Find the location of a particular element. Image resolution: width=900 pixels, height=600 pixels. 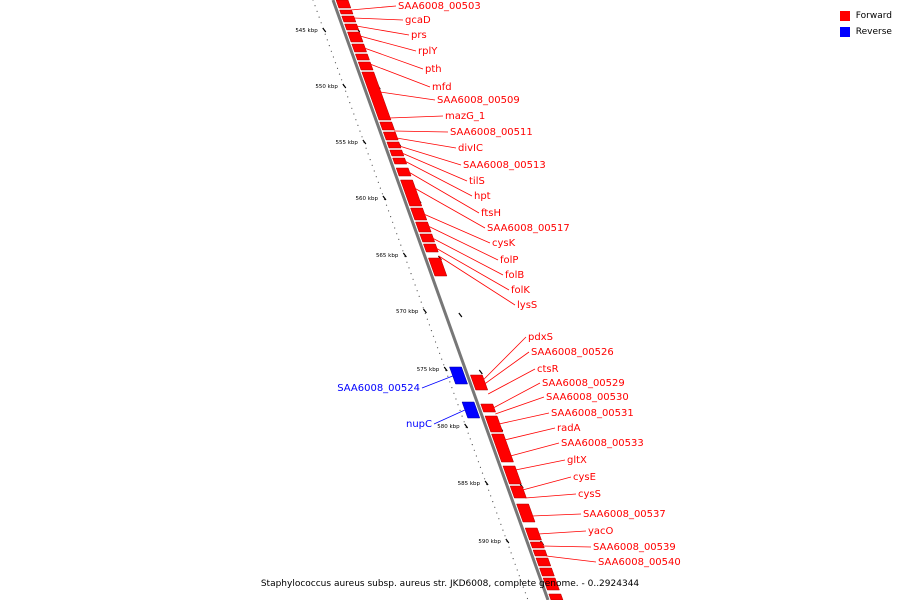

forward-gene-label: SAA6008_00537 is located at coordinates (624, 514).